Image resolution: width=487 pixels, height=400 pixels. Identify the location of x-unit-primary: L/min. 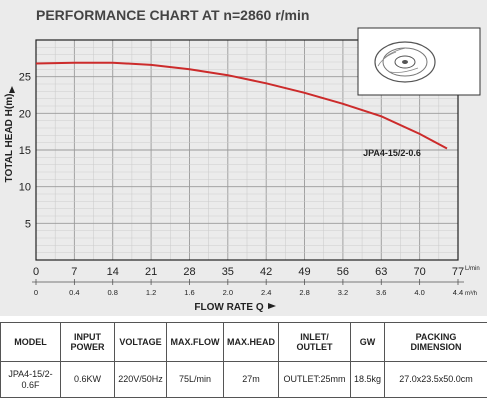
(472, 269).